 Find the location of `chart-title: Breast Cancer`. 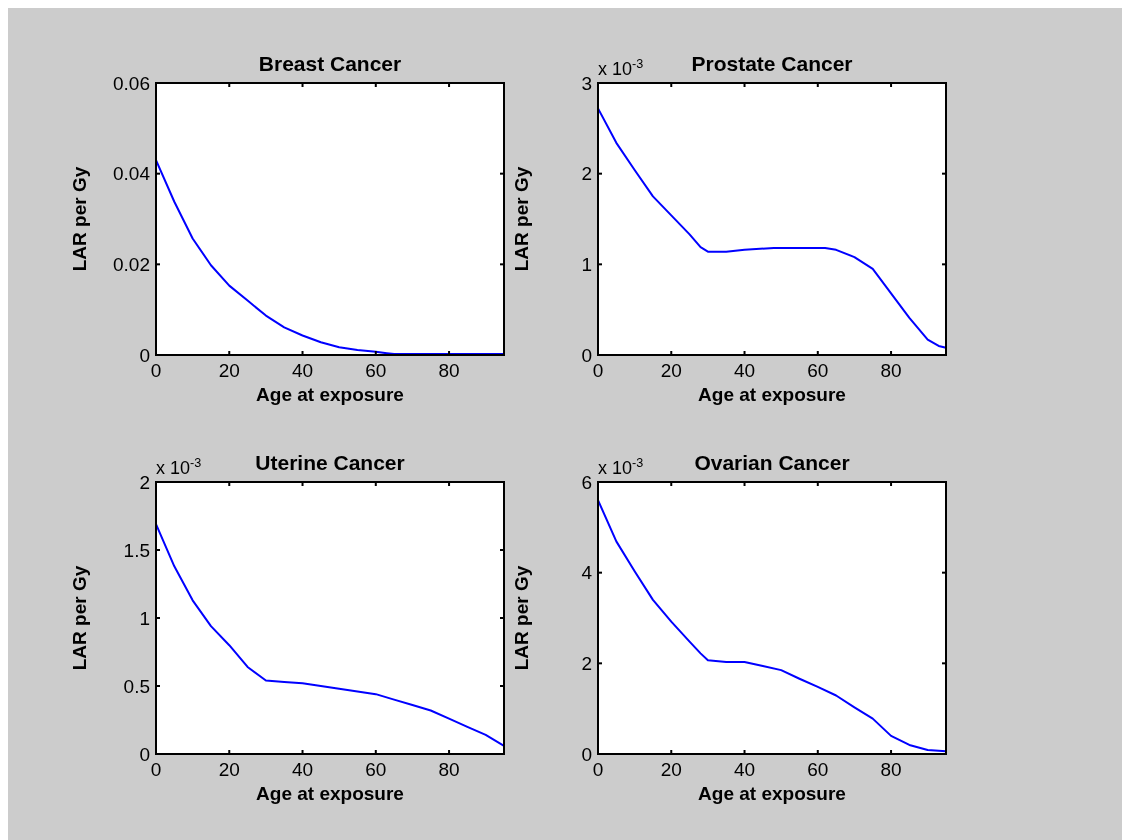

chart-title: Breast Cancer is located at coordinates (330, 63).